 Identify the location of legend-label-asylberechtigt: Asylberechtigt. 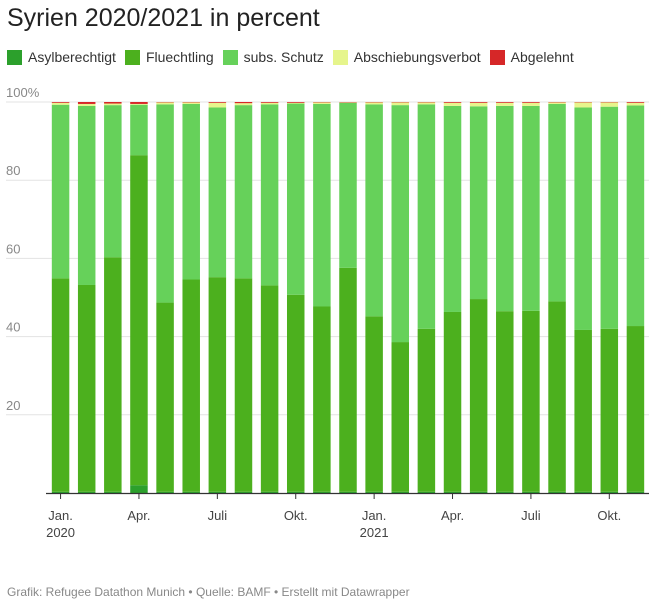
(72, 57).